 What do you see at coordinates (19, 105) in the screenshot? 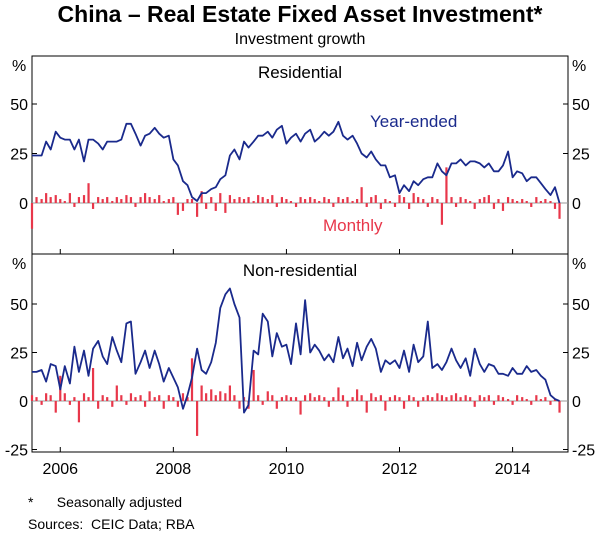
I see `y-tick-label-left: 50` at bounding box center [19, 105].